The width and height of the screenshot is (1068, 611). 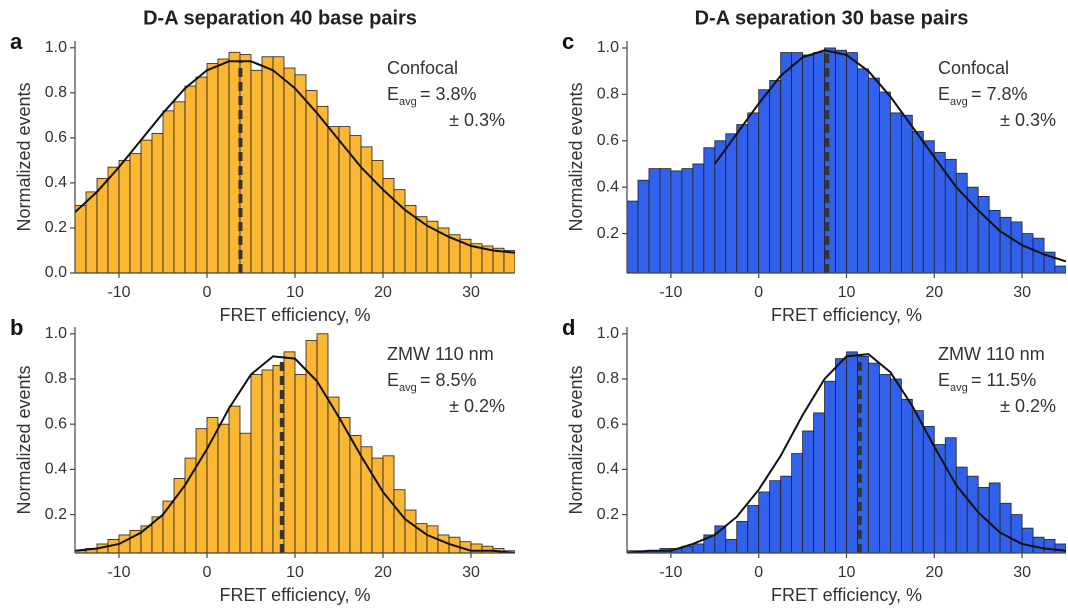 What do you see at coordinates (608, 47) in the screenshot?
I see `y-tick-label: 1.0` at bounding box center [608, 47].